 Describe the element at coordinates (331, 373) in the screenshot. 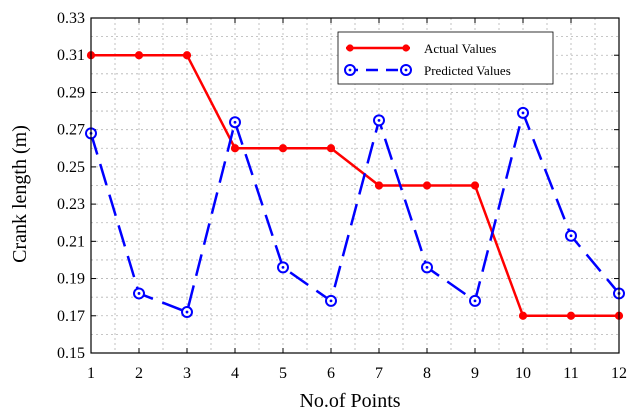

I see `x-tick-label: 6` at that location.